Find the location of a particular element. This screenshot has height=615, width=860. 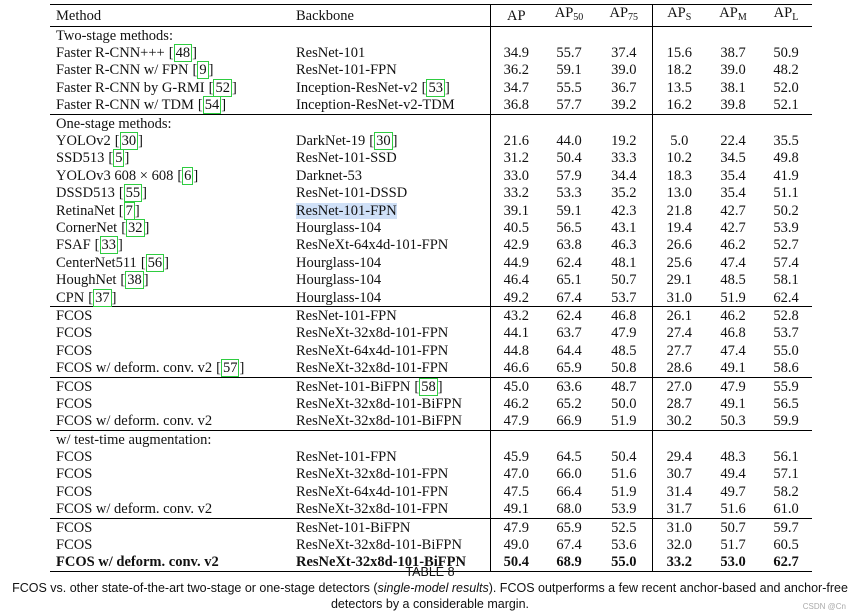

metric-value: 35.5 is located at coordinates (786, 141).